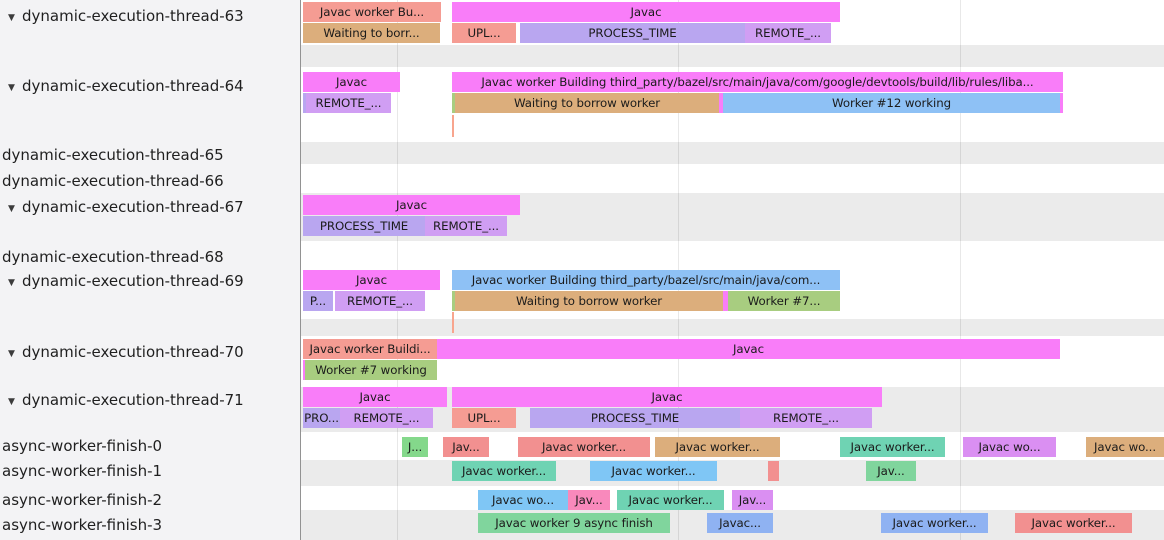 The width and height of the screenshot is (1164, 540). I want to click on track-name-text: dynamic-execution-thread-68, so click(113, 257).